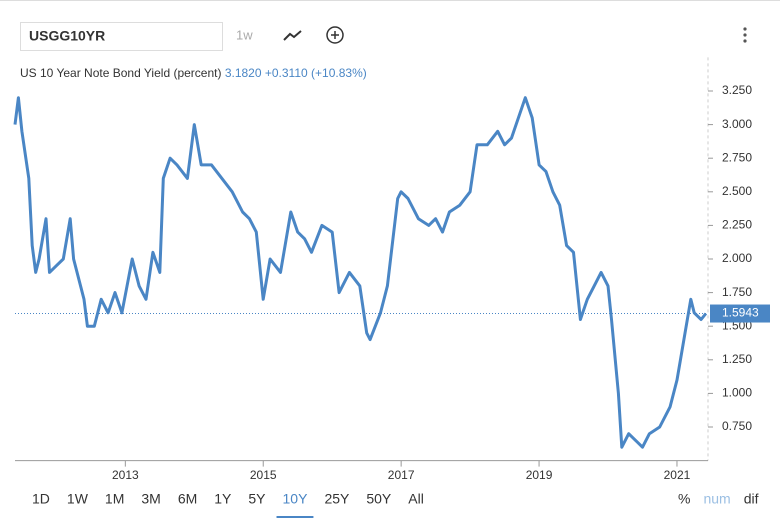 The height and width of the screenshot is (526, 780). What do you see at coordinates (114, 499) in the screenshot?
I see `range-button: 1M` at bounding box center [114, 499].